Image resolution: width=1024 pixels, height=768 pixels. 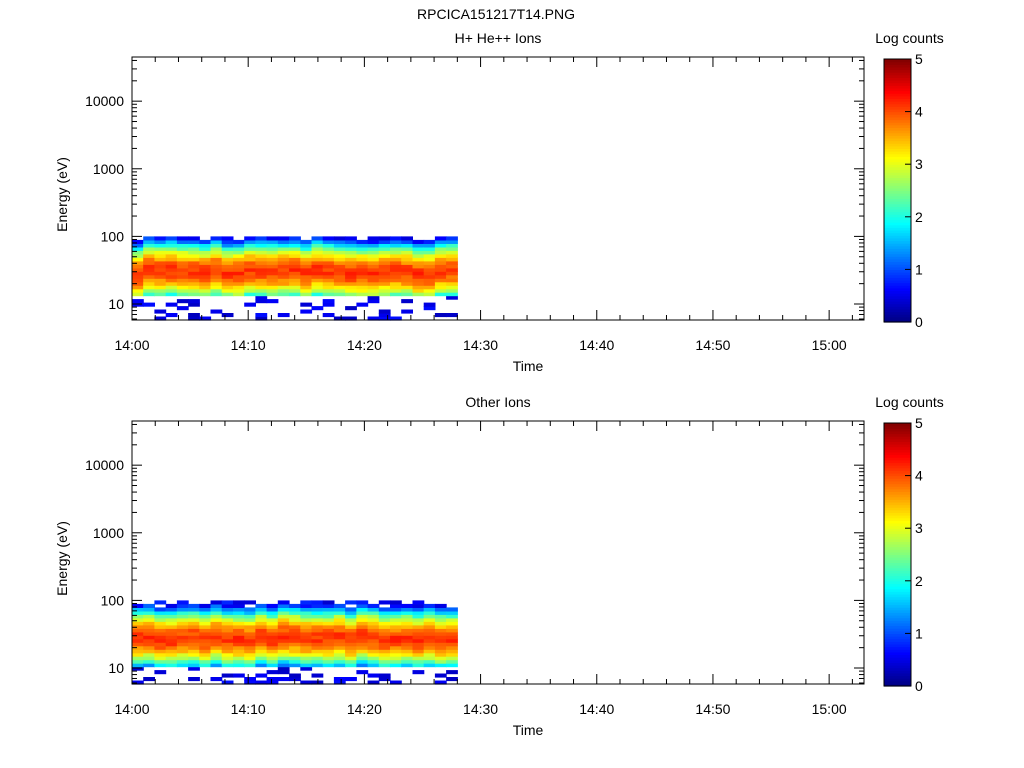 What do you see at coordinates (480, 709) in the screenshot?
I see `x-tick-label: 14:30` at bounding box center [480, 709].